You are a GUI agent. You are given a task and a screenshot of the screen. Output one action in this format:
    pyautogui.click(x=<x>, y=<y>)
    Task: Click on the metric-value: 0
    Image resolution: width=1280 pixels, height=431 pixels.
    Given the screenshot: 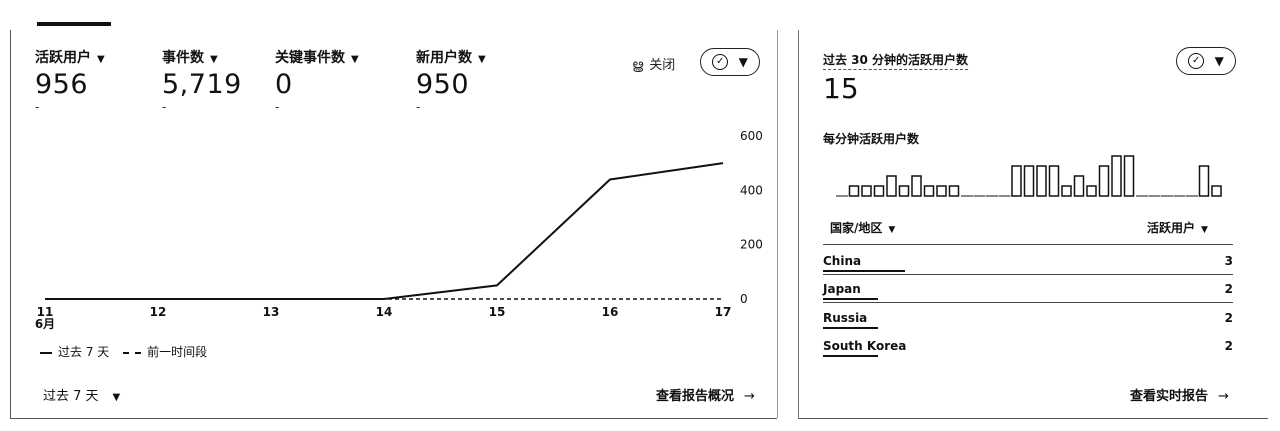 What is the action you would take?
    pyautogui.click(x=317, y=84)
    